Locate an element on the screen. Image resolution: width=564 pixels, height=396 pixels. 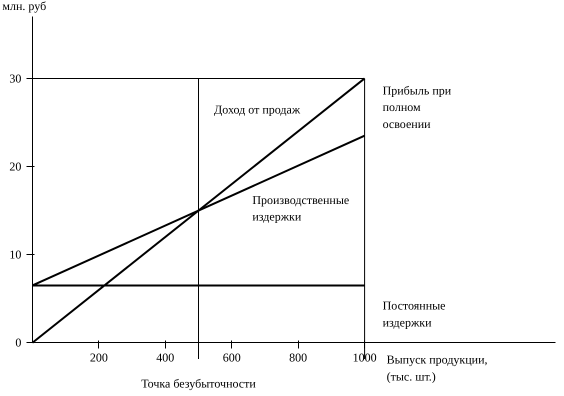
ref-line-label: Точка безубыточности is located at coordinates (198, 383).